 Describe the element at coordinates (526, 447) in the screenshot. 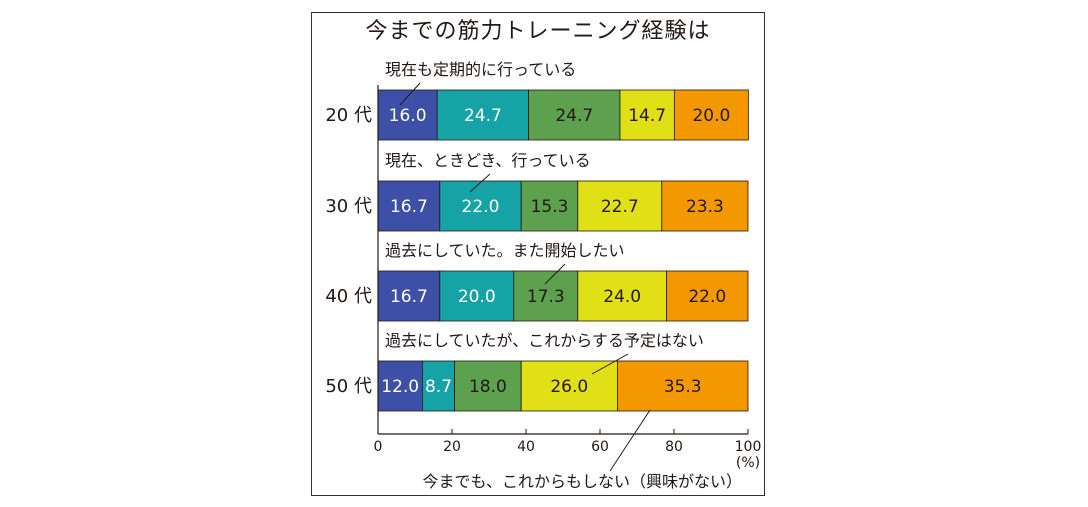

I see `x-tick-label: 40` at that location.